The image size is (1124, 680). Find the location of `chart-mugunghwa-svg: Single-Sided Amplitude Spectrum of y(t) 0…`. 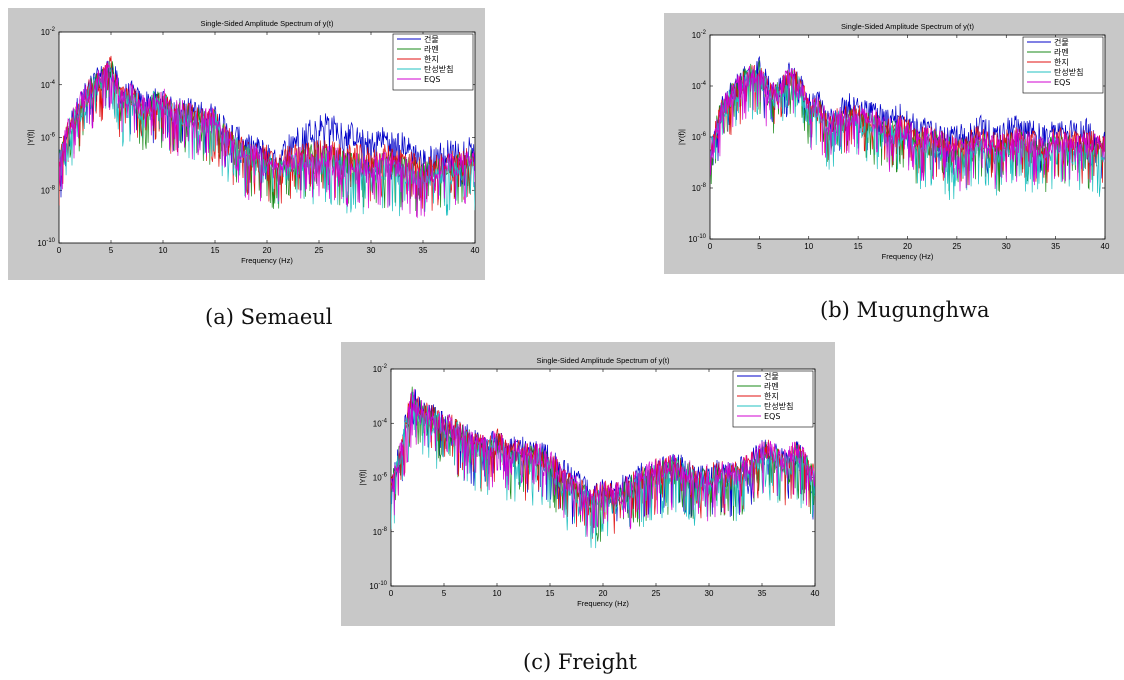

chart-mugunghwa-svg: Single-Sided Amplitude Spectrum of y(t) 0… is located at coordinates (893, 141).